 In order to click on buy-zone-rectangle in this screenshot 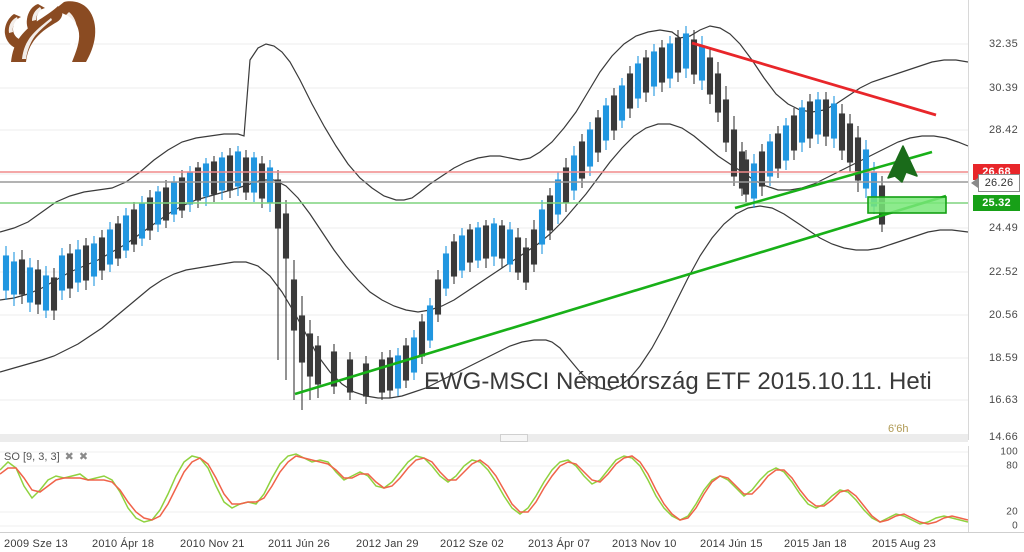, I will do `click(907, 205)`.